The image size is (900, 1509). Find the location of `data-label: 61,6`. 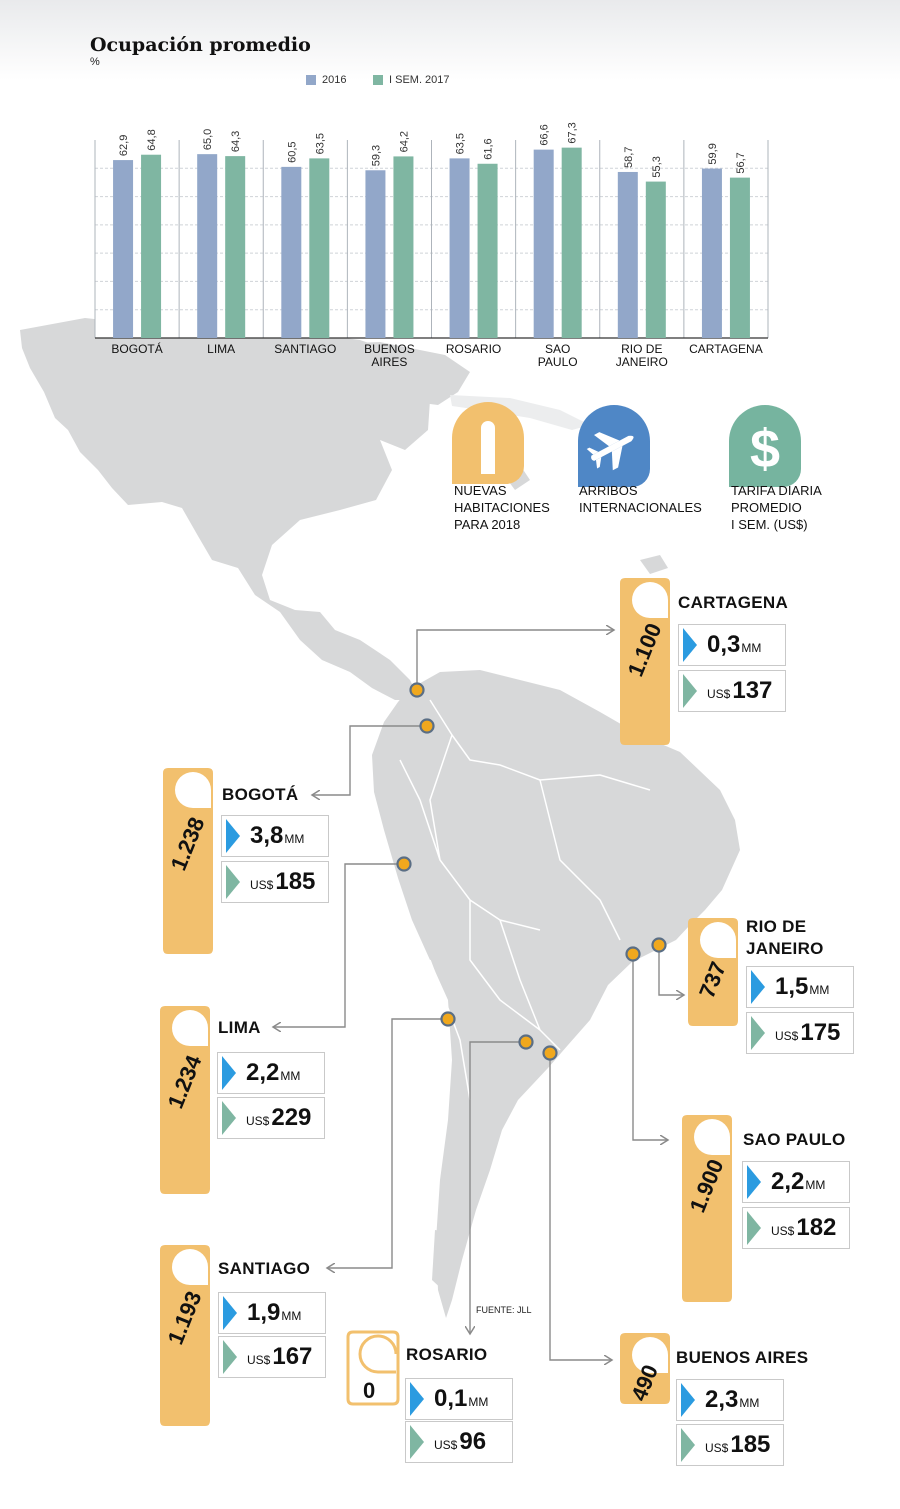

data-label: 61,6 is located at coordinates (489, 148).